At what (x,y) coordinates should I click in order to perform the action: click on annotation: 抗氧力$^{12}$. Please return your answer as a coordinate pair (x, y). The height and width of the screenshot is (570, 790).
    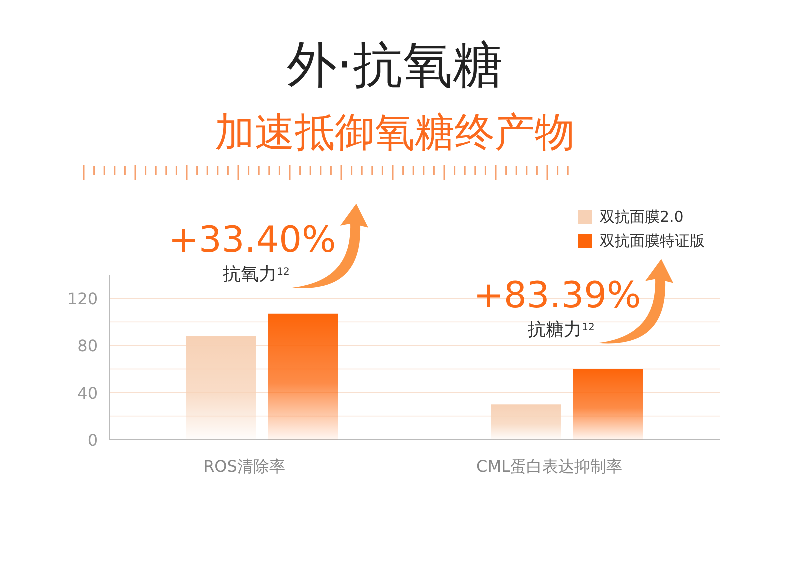
    Looking at the image, I should click on (256, 274).